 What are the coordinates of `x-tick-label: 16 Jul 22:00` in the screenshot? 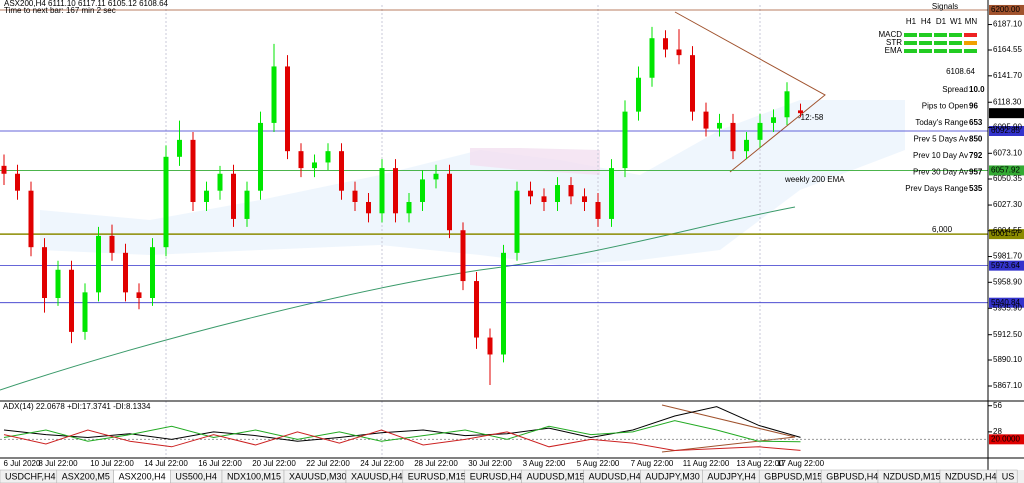 It's located at (220, 463).